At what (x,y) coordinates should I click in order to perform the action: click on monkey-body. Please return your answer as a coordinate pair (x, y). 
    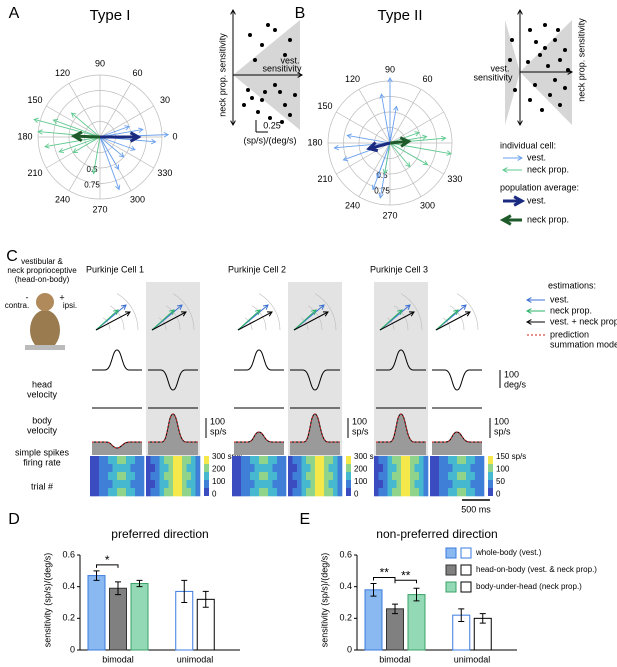
    Looking at the image, I should click on (45, 330).